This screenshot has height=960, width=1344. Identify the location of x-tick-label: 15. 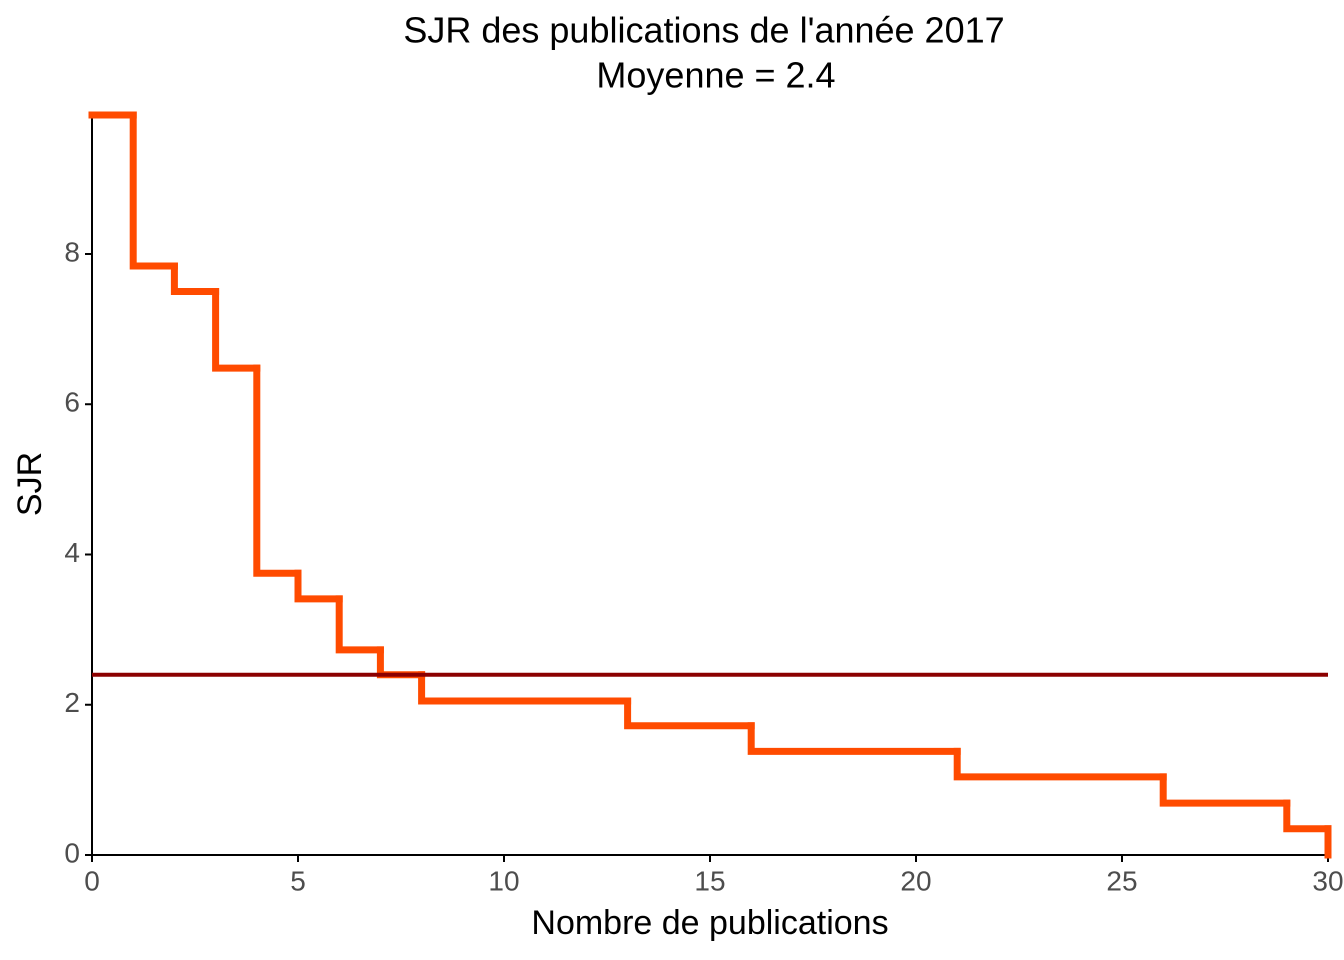
(709, 880).